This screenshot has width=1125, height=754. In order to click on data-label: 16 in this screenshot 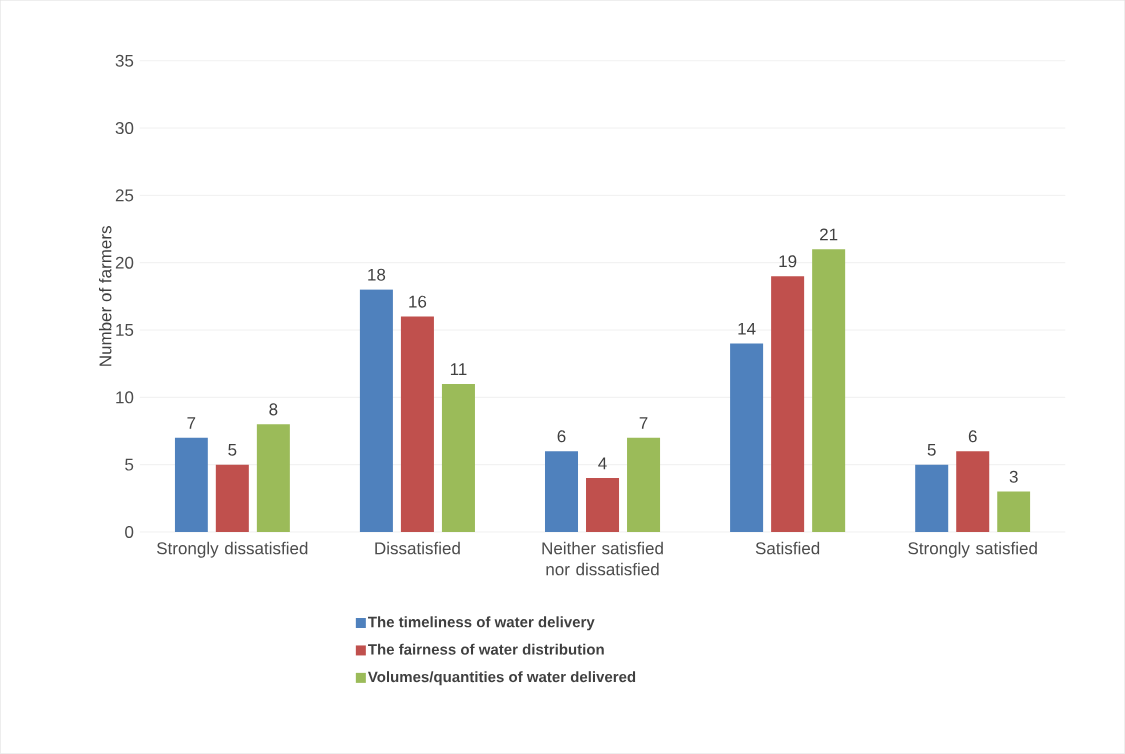, I will do `click(418, 301)`.